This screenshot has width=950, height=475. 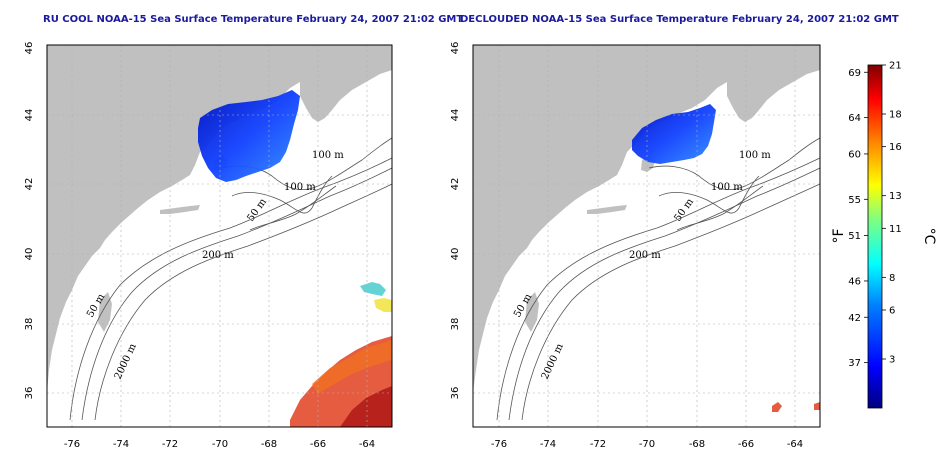 I want to click on fahrenheit-tick-label: 69, so click(x=854, y=73).